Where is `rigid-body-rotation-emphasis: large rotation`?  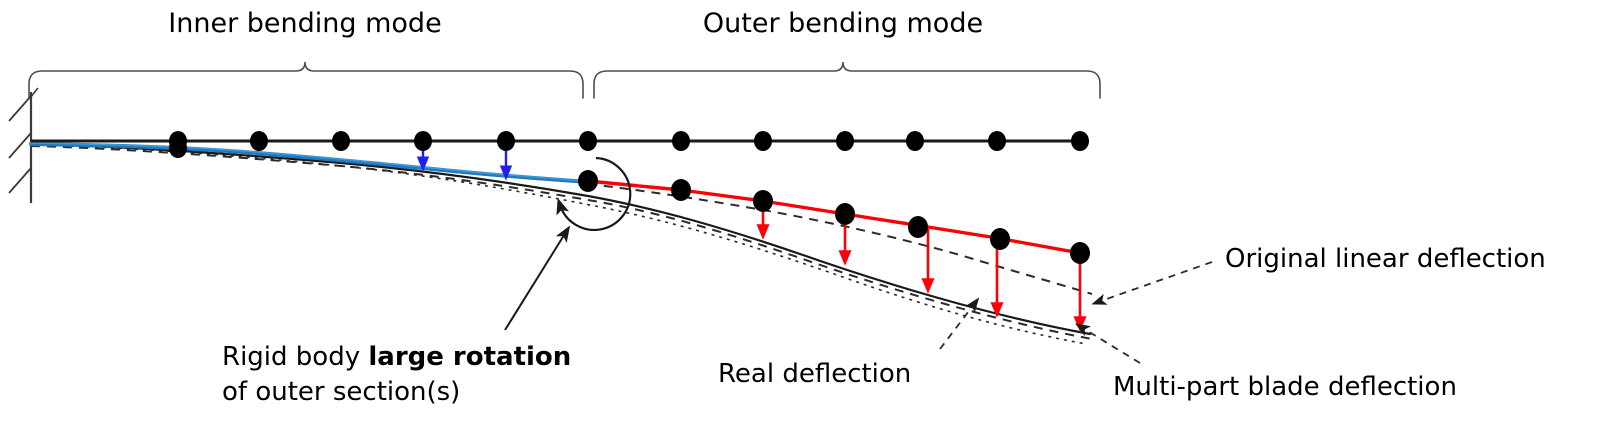
rigid-body-rotation-emphasis: large rotation is located at coordinates (469, 357).